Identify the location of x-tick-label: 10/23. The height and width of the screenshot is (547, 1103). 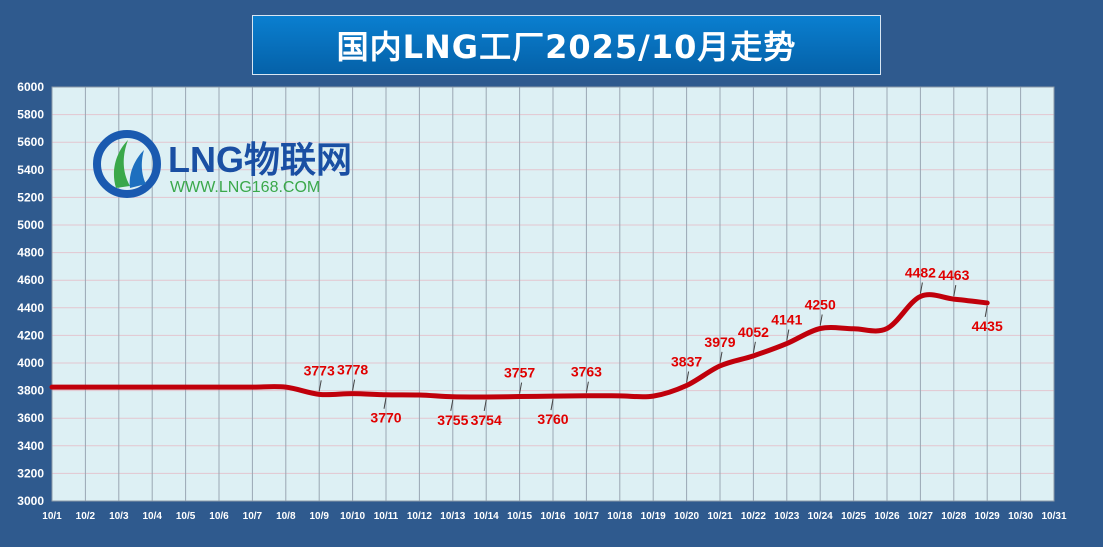
(786, 516).